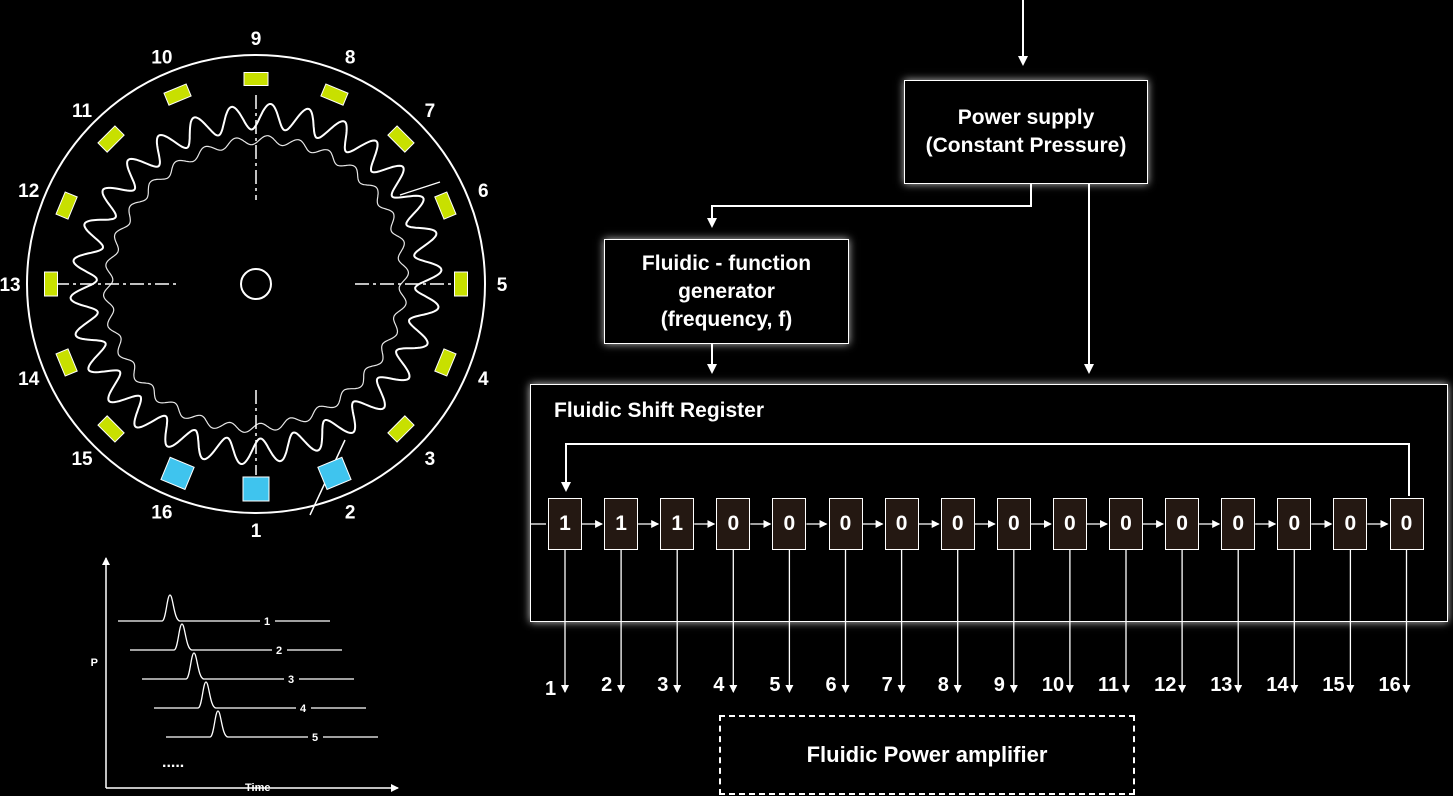 Image resolution: width=1453 pixels, height=796 pixels. I want to click on output-label: 12, so click(1165, 685).